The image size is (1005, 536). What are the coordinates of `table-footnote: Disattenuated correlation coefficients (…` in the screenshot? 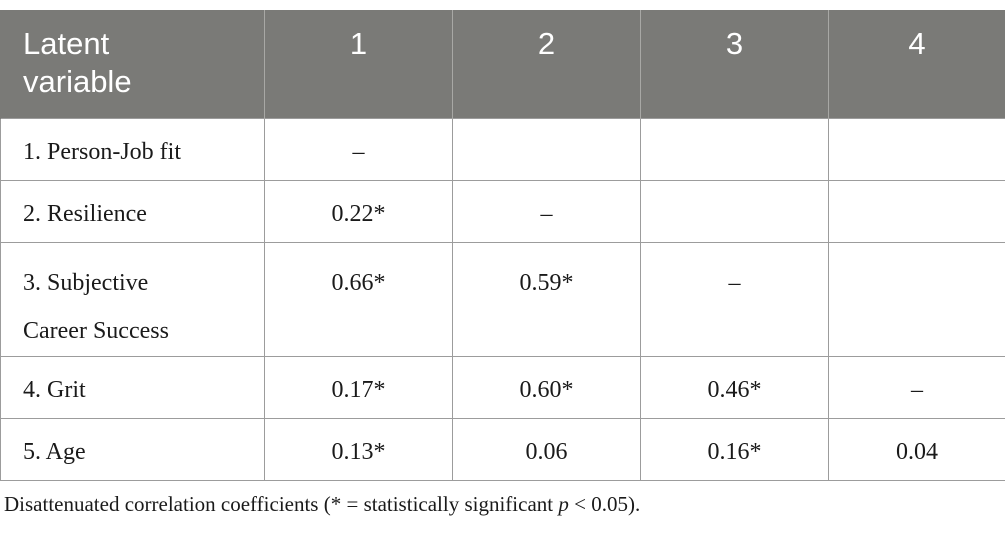 It's located at (322, 504).